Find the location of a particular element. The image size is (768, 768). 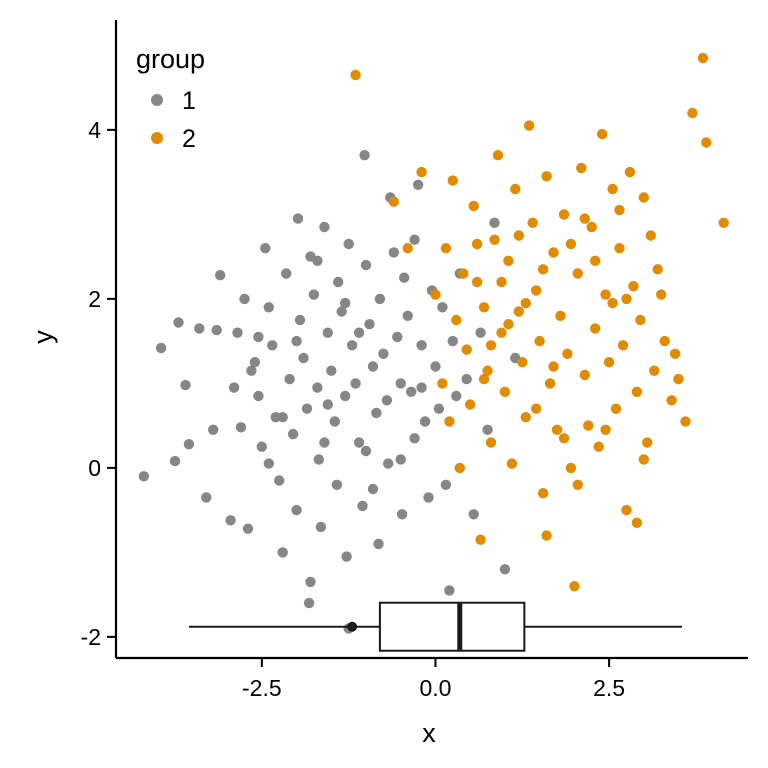

boxplot-box is located at coordinates (452, 626).